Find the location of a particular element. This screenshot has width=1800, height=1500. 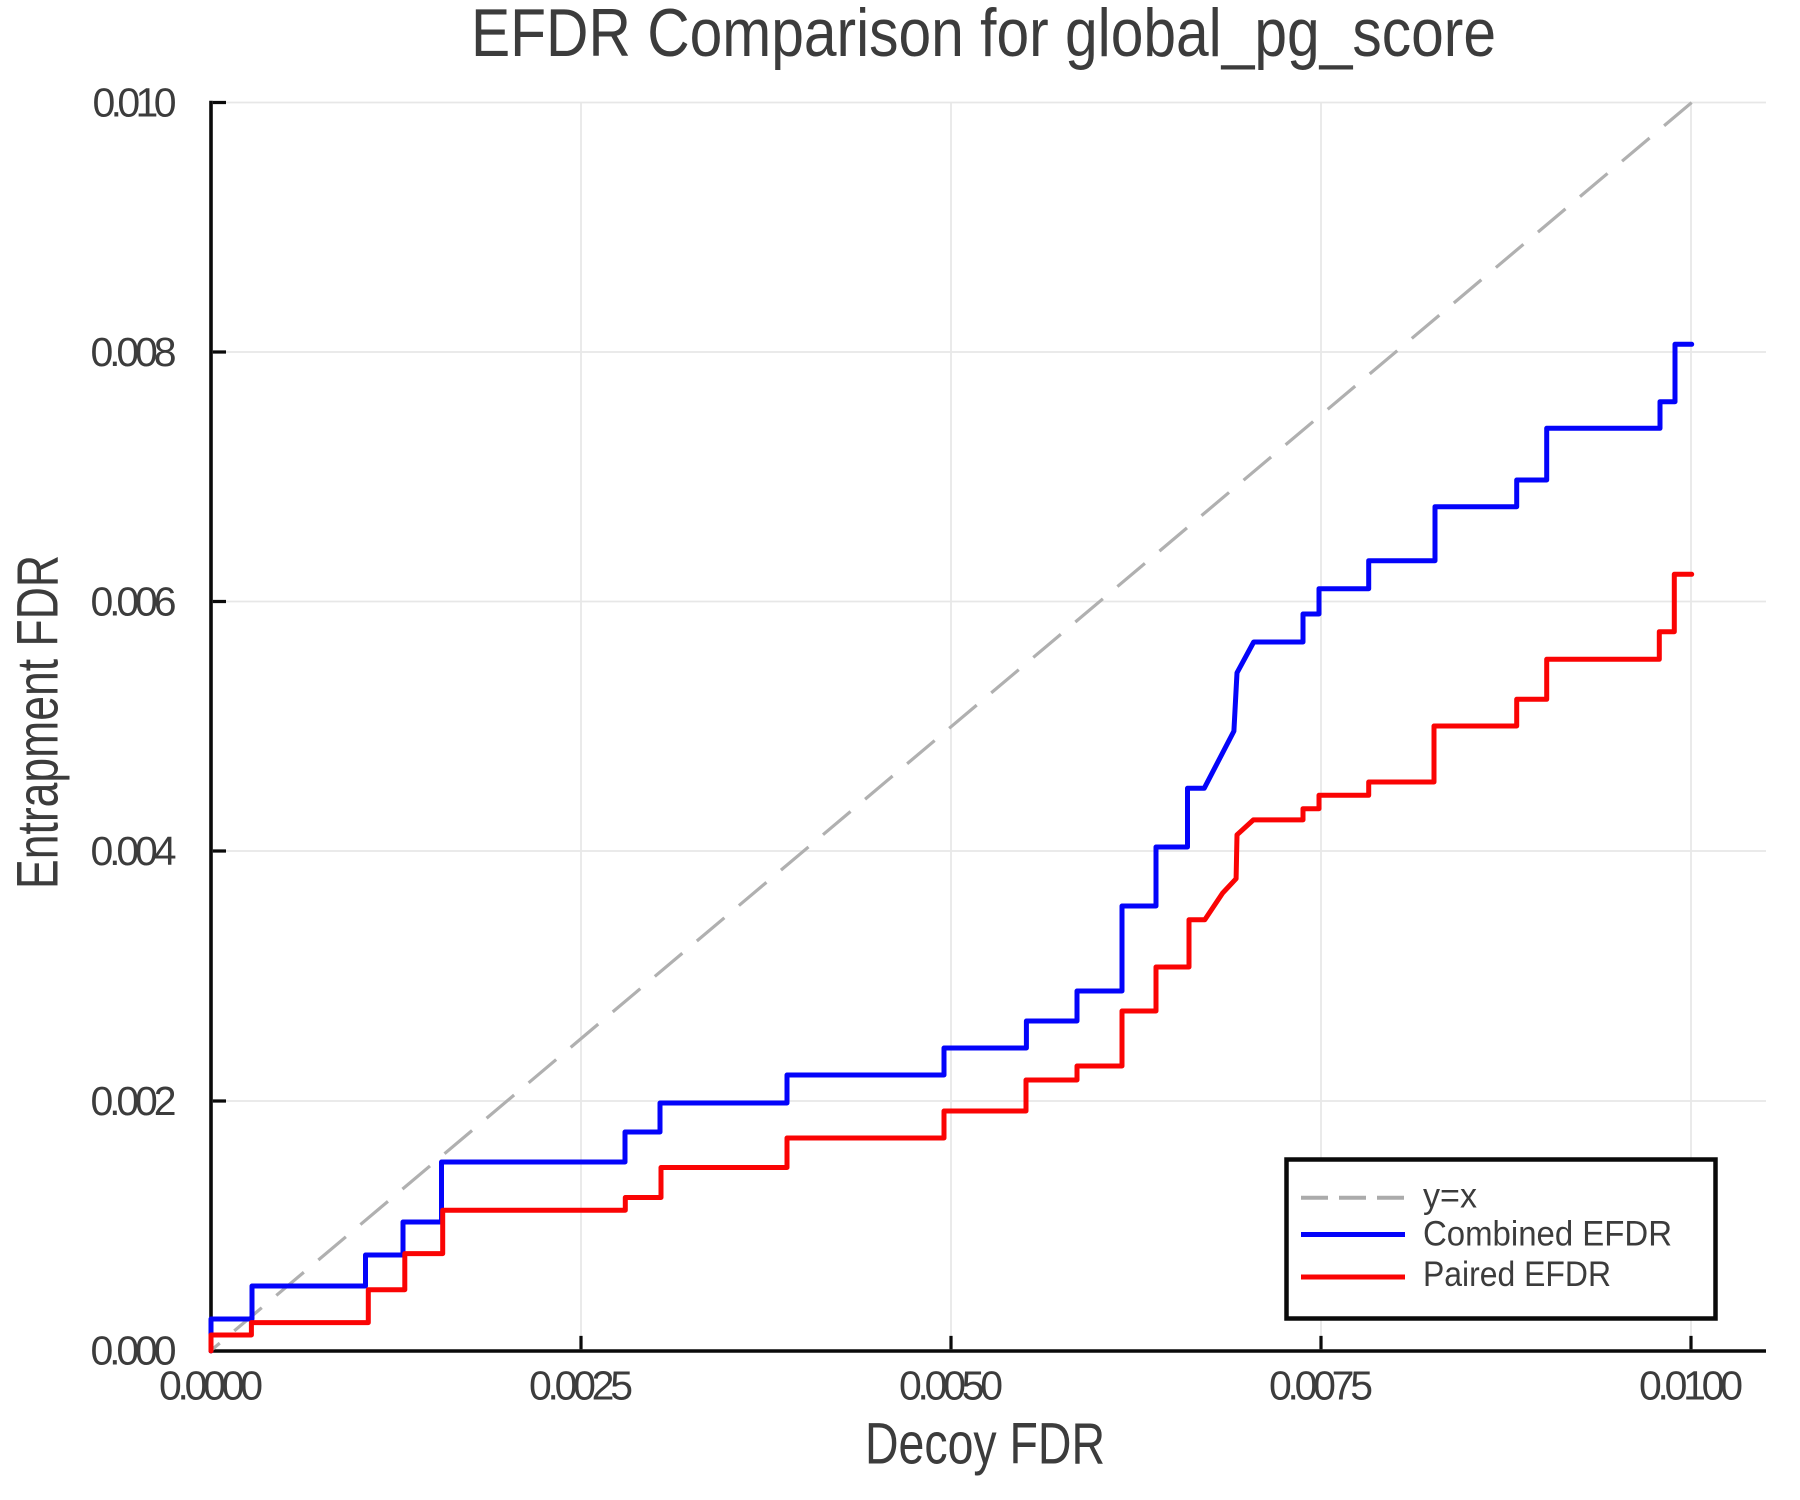

svg-text: 0.004 is located at coordinates (134, 851).